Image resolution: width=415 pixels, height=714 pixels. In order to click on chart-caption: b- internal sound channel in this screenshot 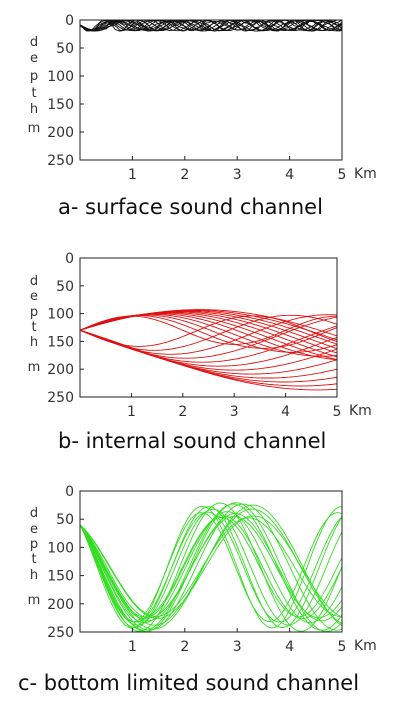, I will do `click(192, 441)`.